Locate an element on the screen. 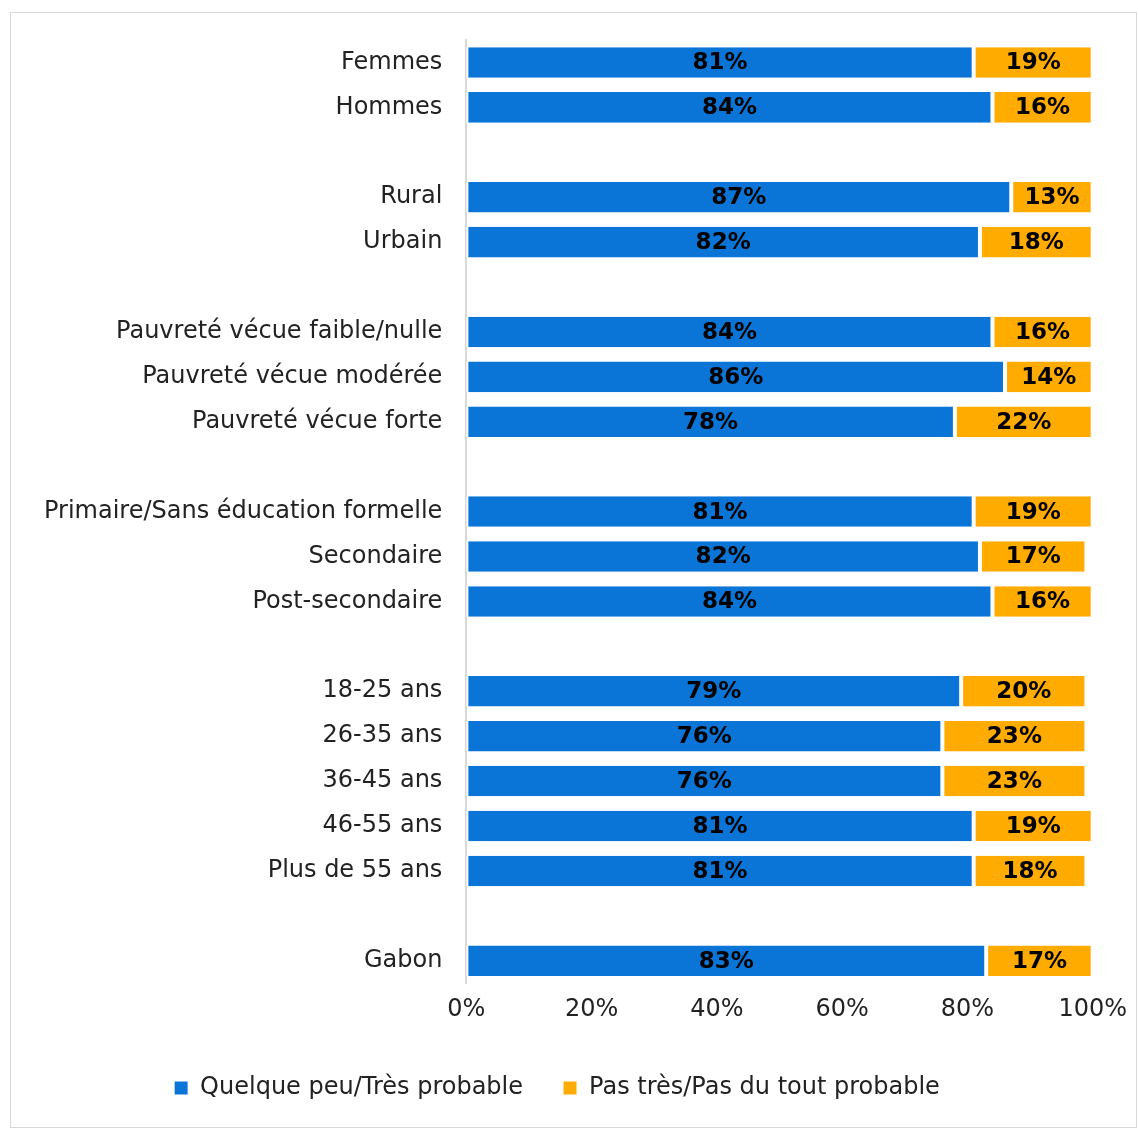 This screenshot has width=1139, height=1130. y-tick-label: Pauvreté vécue modérée is located at coordinates (292, 375).